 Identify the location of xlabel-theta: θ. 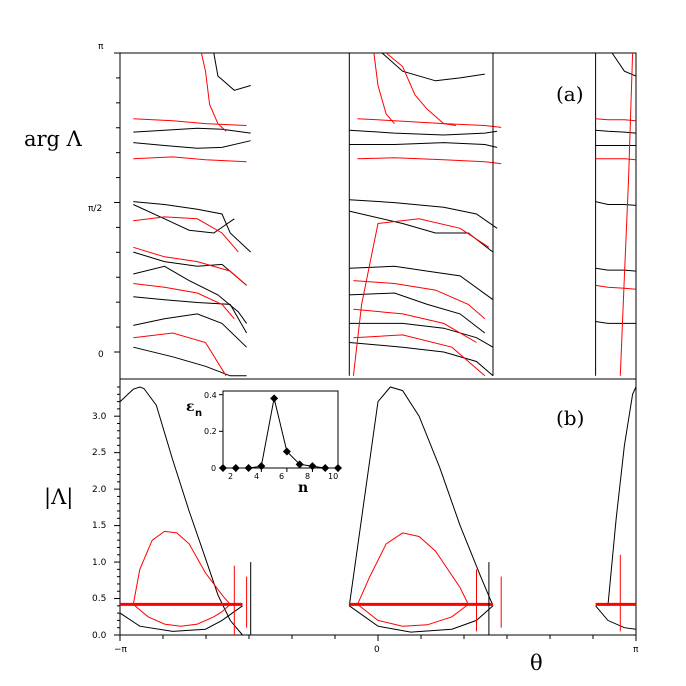
(536, 663).